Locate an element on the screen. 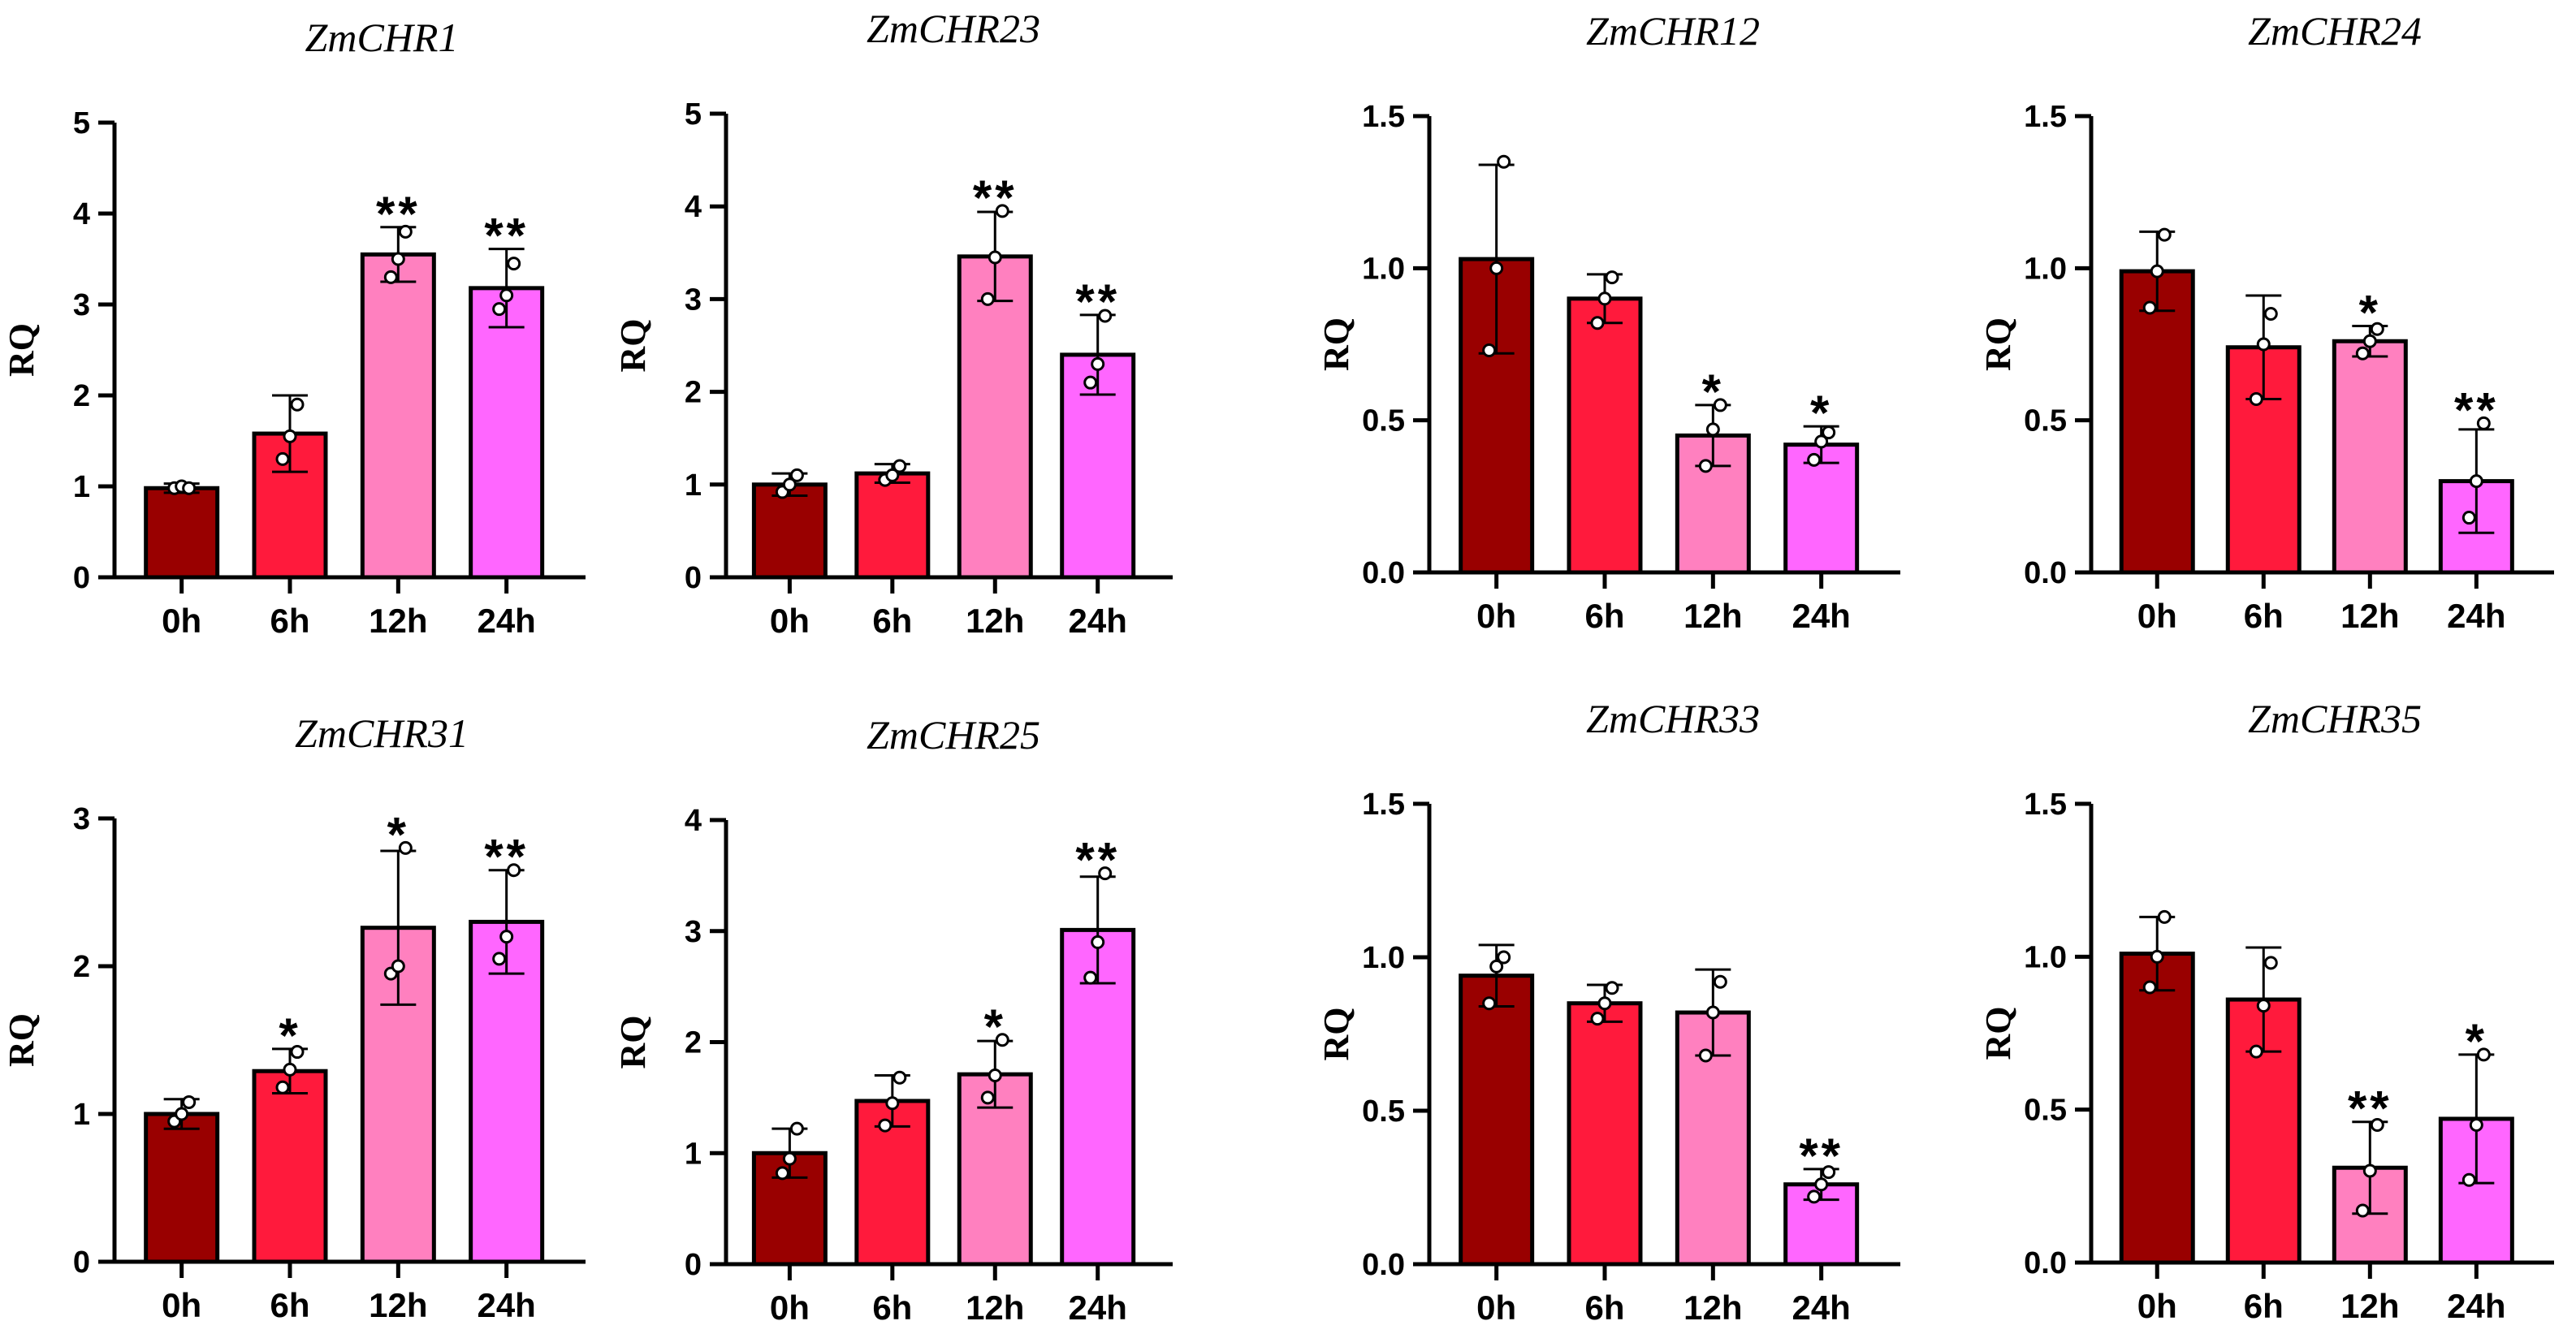  chart-title: ZmCHR25 is located at coordinates (954, 735).